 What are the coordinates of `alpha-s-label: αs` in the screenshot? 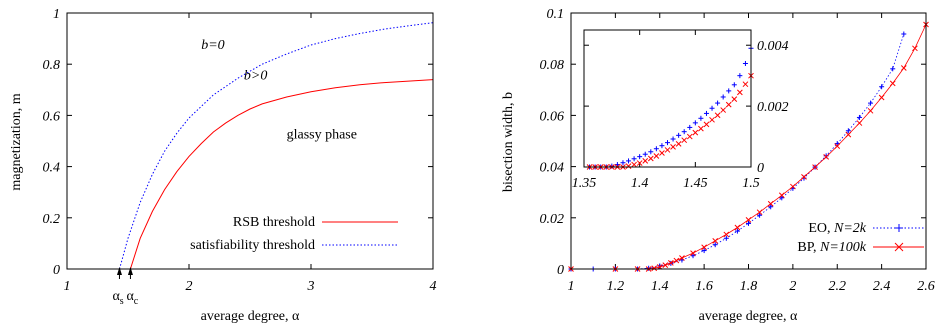 It's located at (117, 298).